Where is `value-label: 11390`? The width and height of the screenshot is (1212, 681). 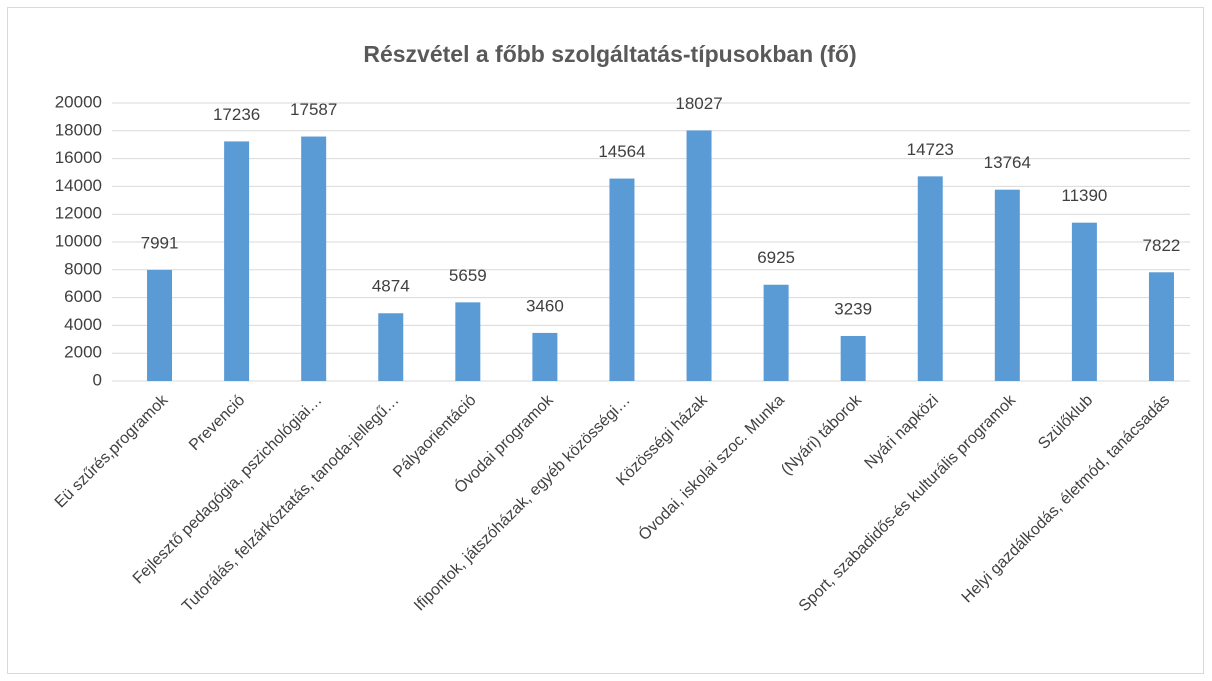 value-label: 11390 is located at coordinates (1084, 195).